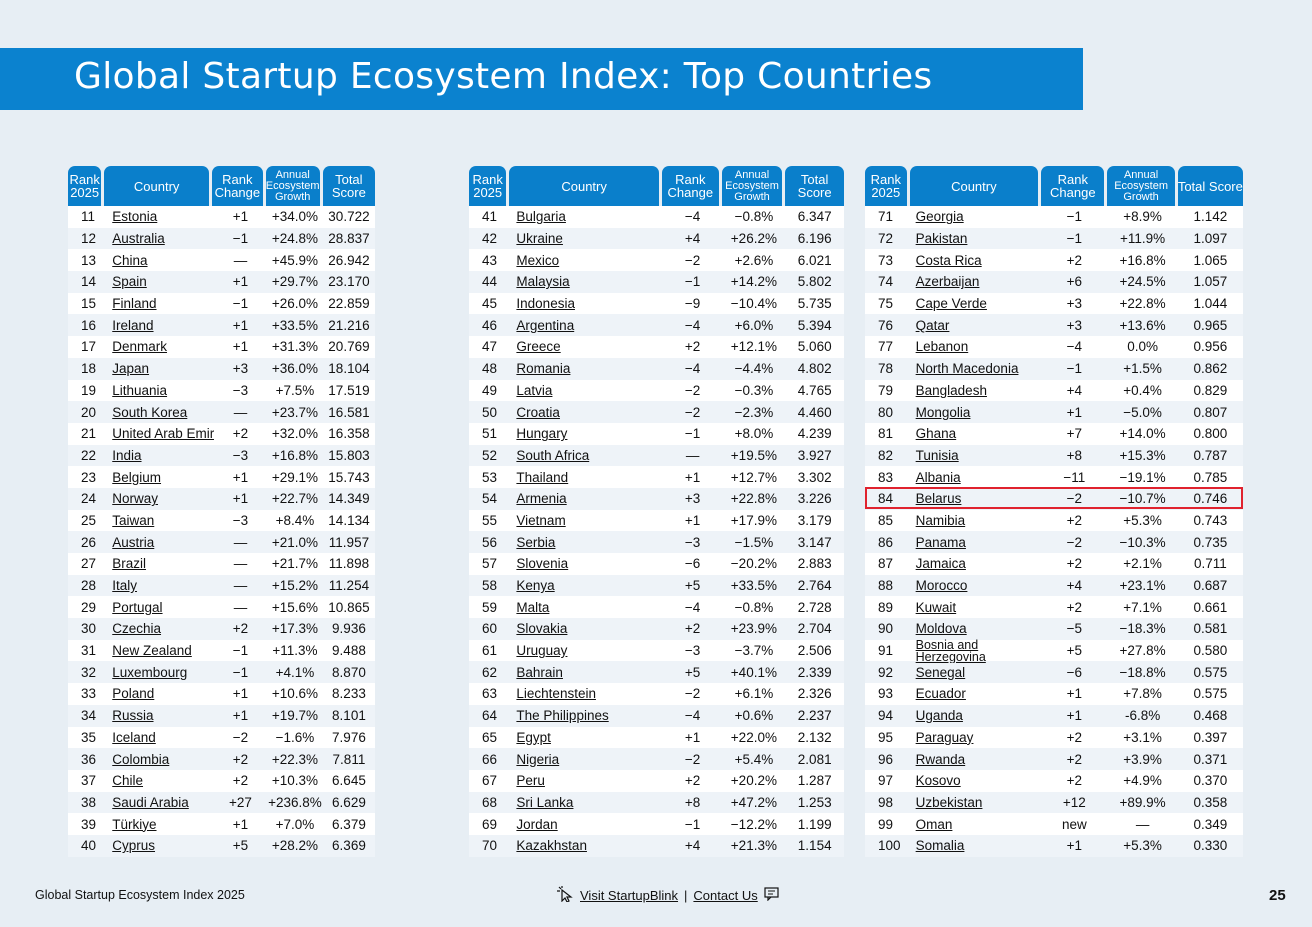 Image resolution: width=1312 pixels, height=927 pixels. I want to click on country-link: South Africa, so click(553, 455).